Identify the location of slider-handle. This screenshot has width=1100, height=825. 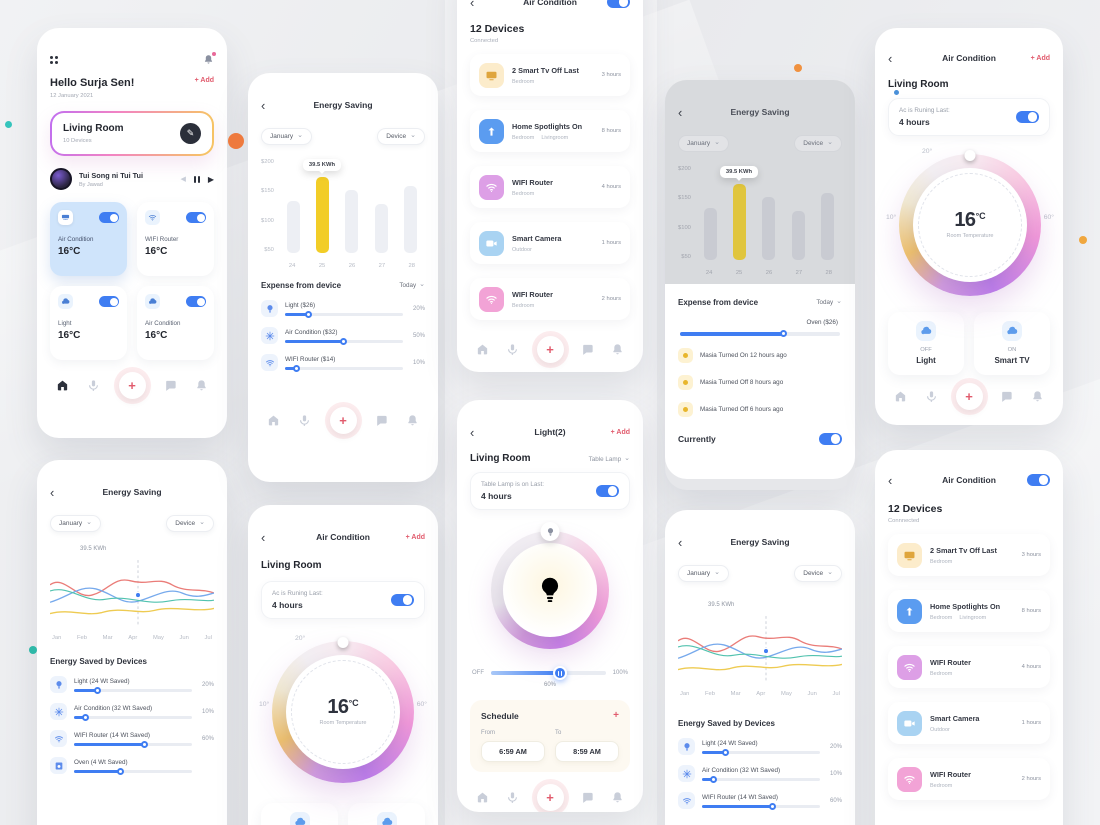
(559, 673).